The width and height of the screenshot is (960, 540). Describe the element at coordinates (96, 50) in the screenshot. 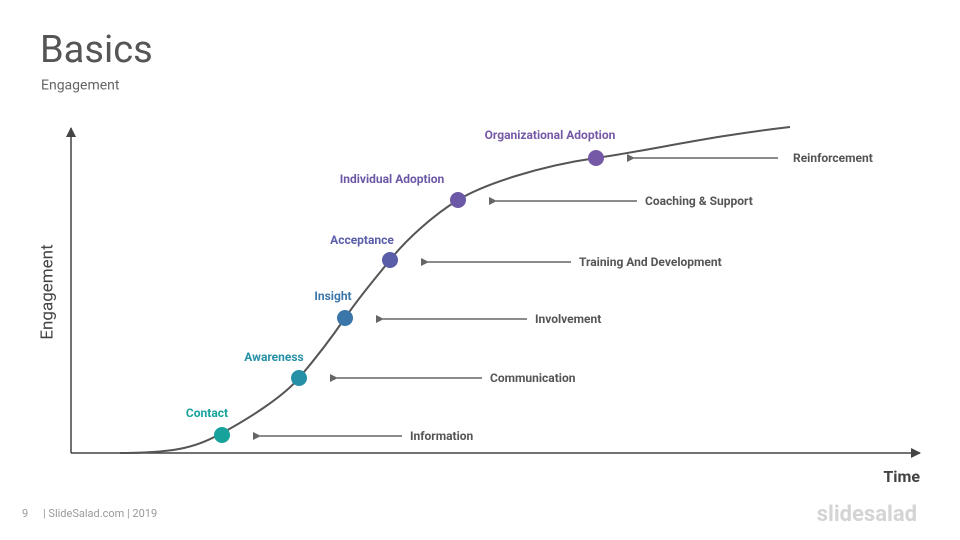

I see `title: Basics` at that location.